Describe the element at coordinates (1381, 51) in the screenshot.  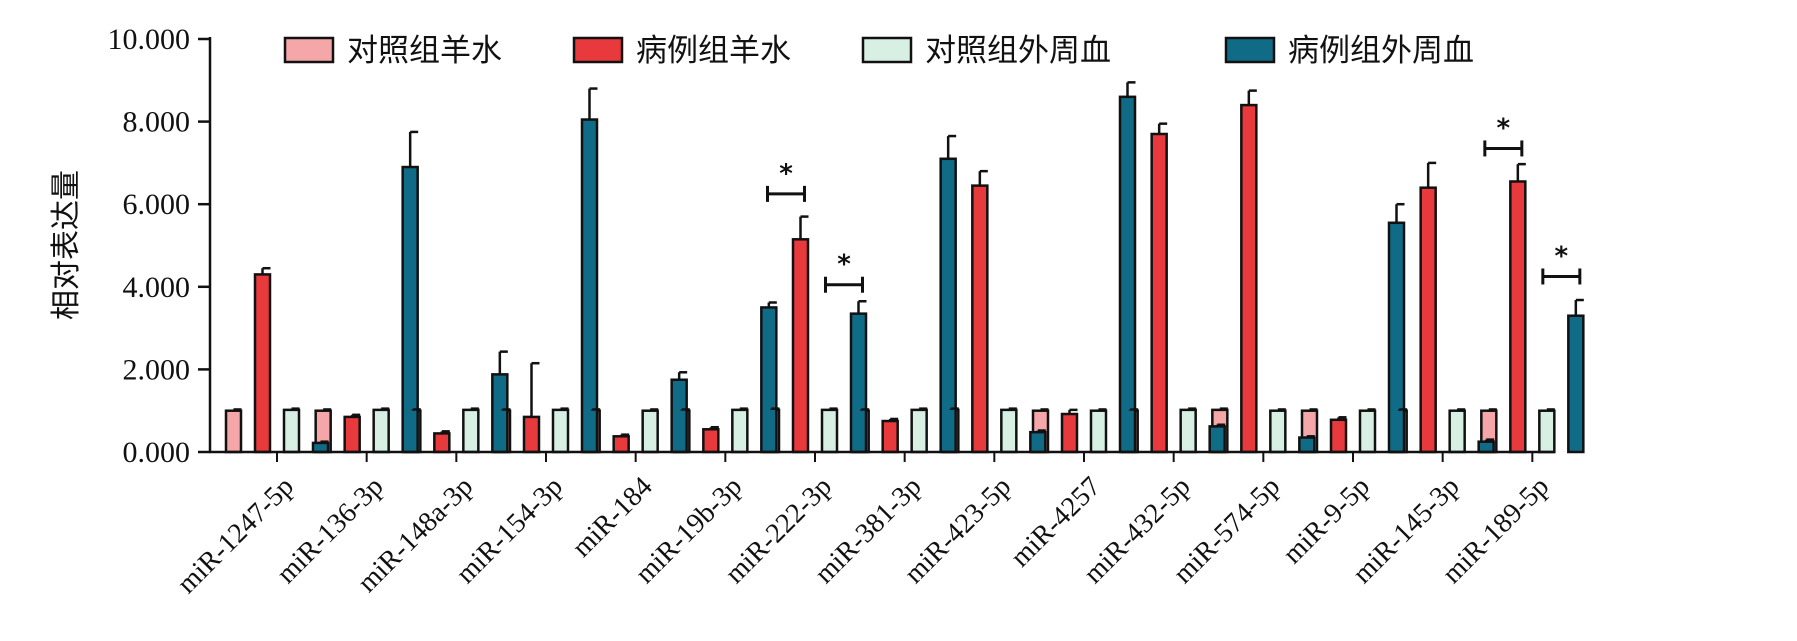
I see `legend-label: 病例组外周血` at that location.